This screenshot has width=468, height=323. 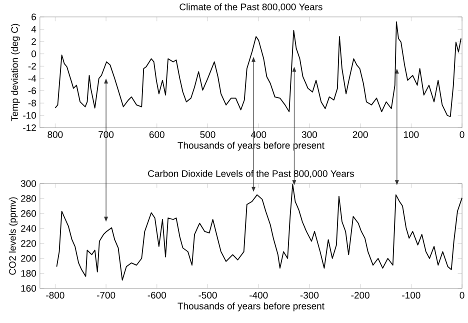 I want to click on x-tick-label: -400, so click(x=259, y=295).